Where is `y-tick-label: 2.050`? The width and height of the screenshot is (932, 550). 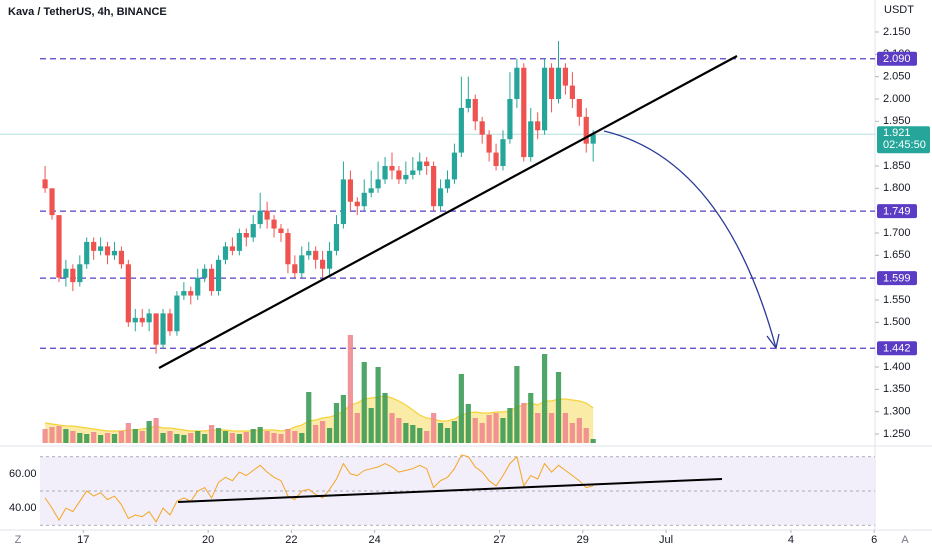 y-tick-label: 2.050 is located at coordinates (897, 77).